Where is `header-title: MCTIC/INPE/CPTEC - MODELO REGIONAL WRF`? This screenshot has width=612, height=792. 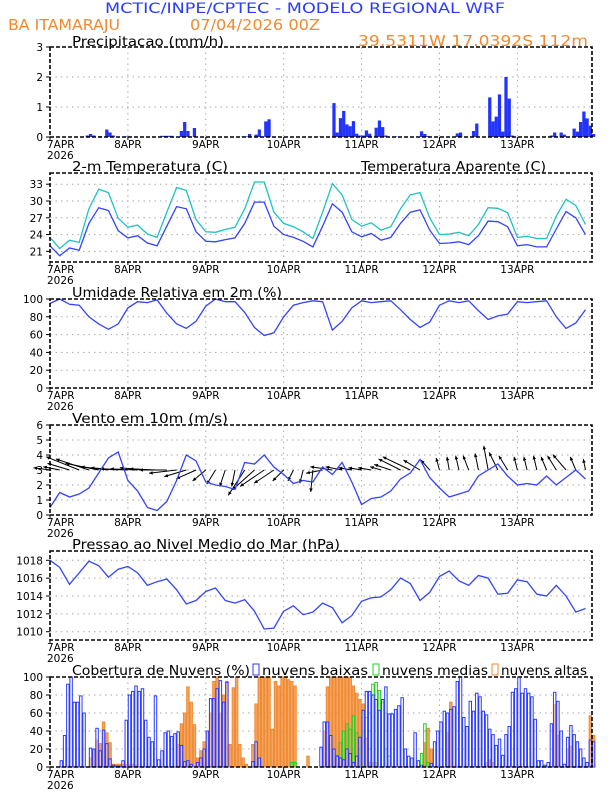 header-title: MCTIC/INPE/CPTEC - MODELO REGIONAL WRF is located at coordinates (305, 9).